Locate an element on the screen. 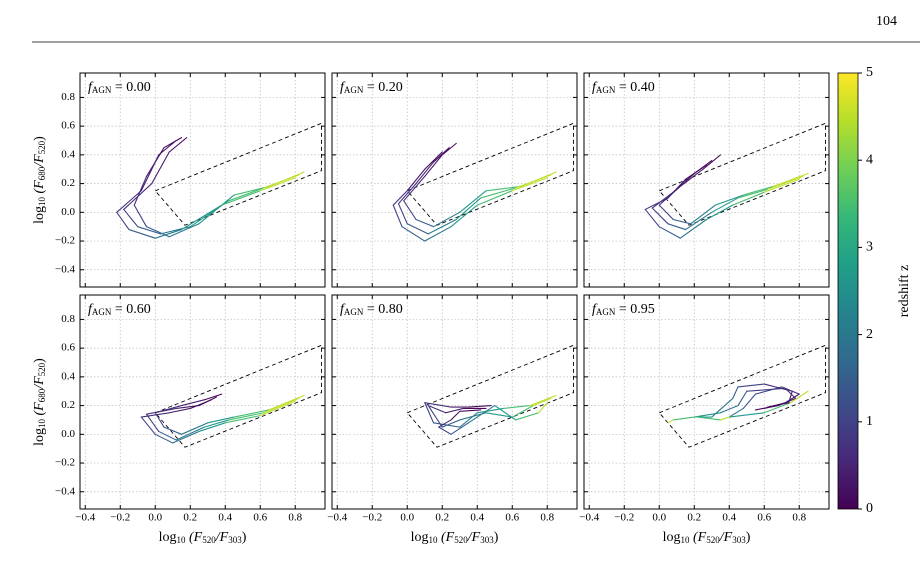  panel: fAGN = 0.20 is located at coordinates (454, 180).